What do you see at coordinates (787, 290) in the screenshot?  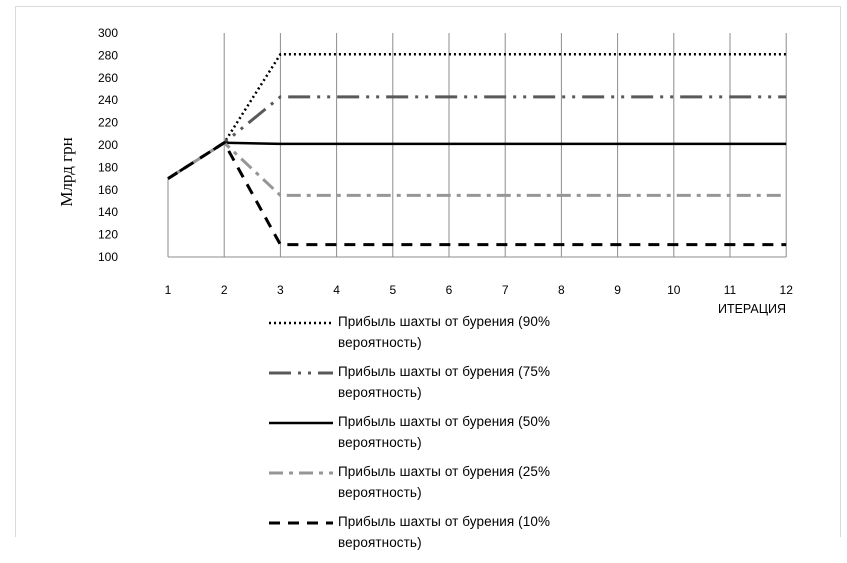 I see `x-tick-label: 12` at bounding box center [787, 290].